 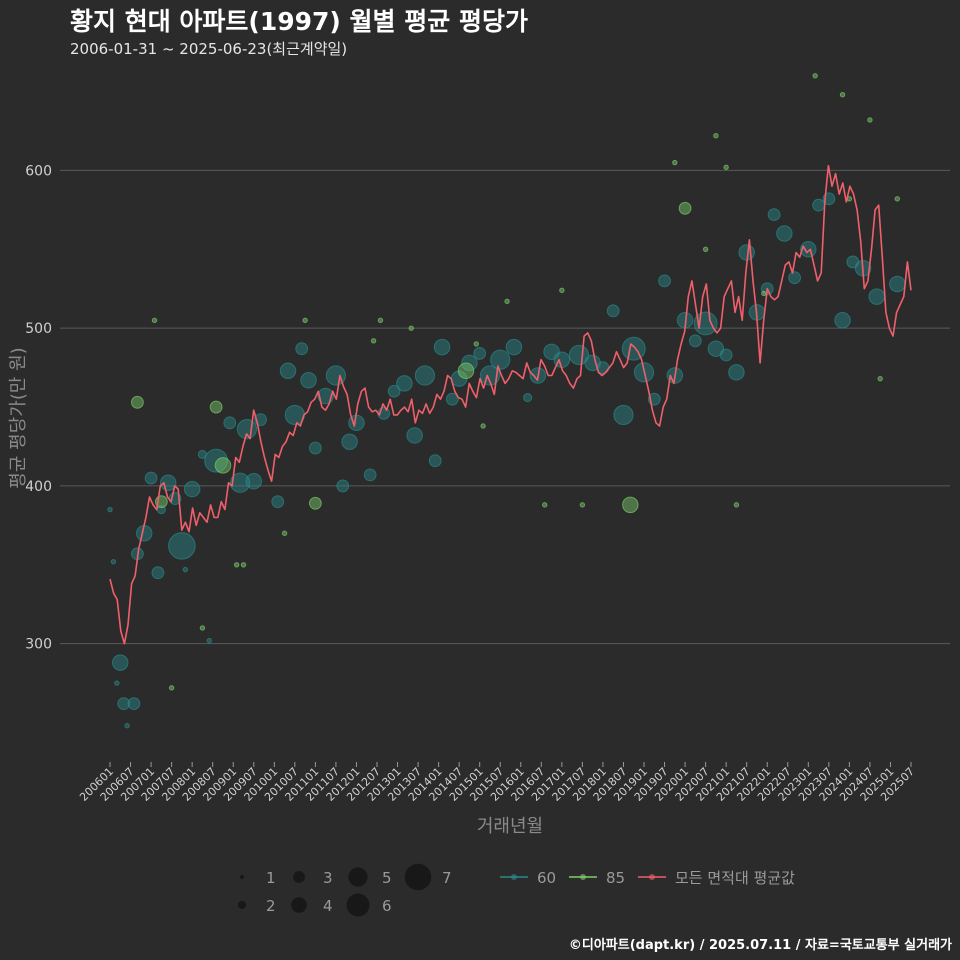 What do you see at coordinates (271, 878) in the screenshot?
I see `size-legend-label: 1` at bounding box center [271, 878].